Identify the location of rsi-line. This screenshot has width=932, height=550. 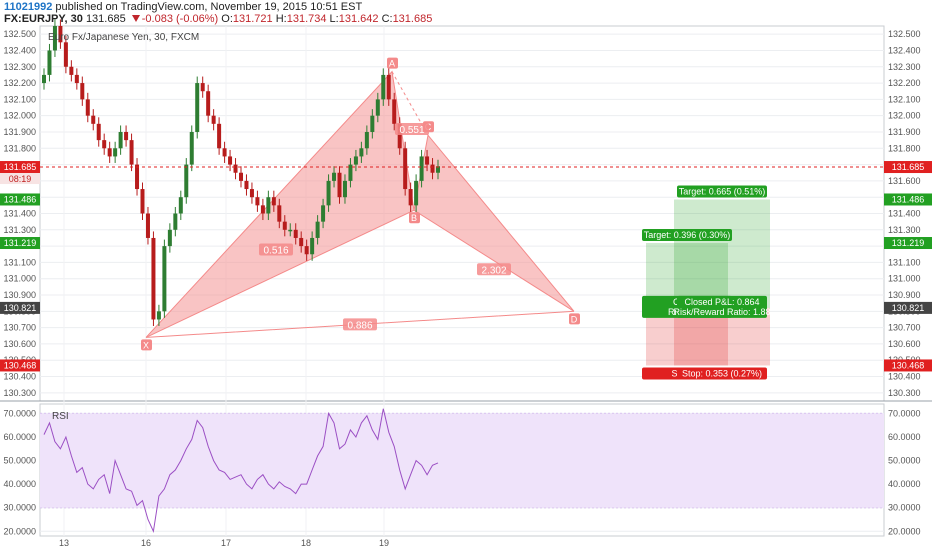
(241, 471).